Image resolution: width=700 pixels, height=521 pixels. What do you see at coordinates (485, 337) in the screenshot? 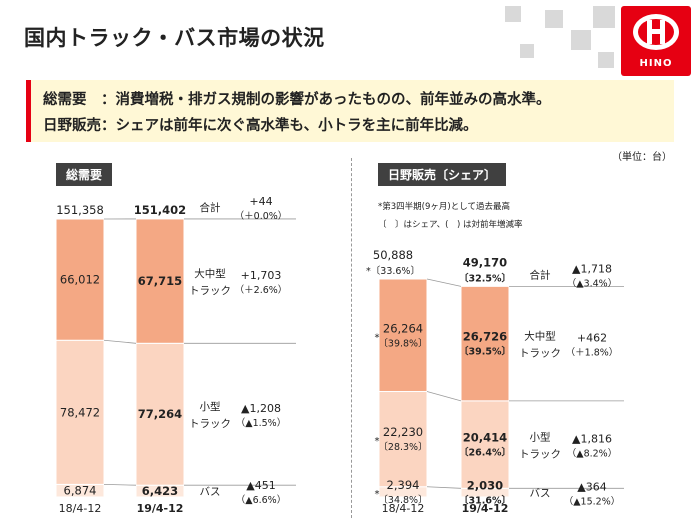
I see `data-label: 26,726` at bounding box center [485, 337].